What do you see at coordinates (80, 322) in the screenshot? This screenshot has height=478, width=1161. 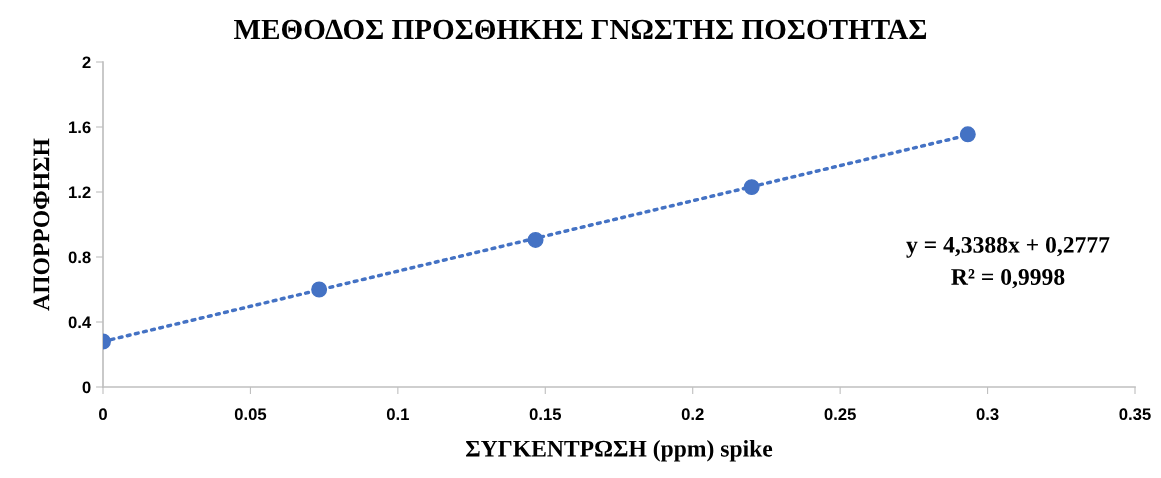 I see `y-tick-label: 0.4` at bounding box center [80, 322].